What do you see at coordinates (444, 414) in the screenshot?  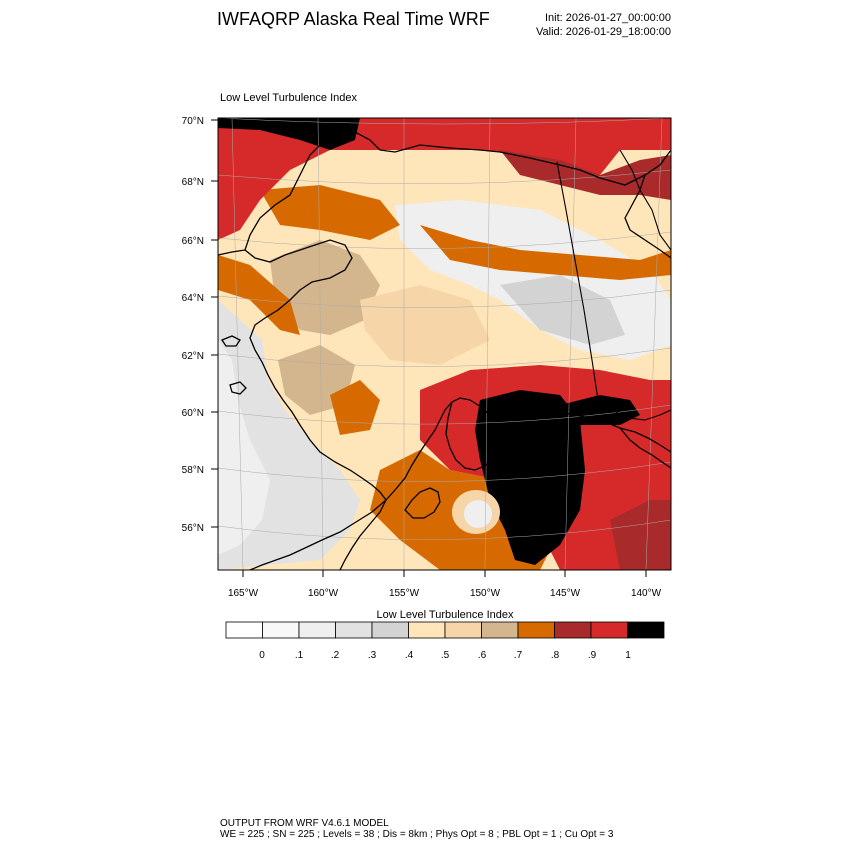 I see `graticule-60n` at bounding box center [444, 414].